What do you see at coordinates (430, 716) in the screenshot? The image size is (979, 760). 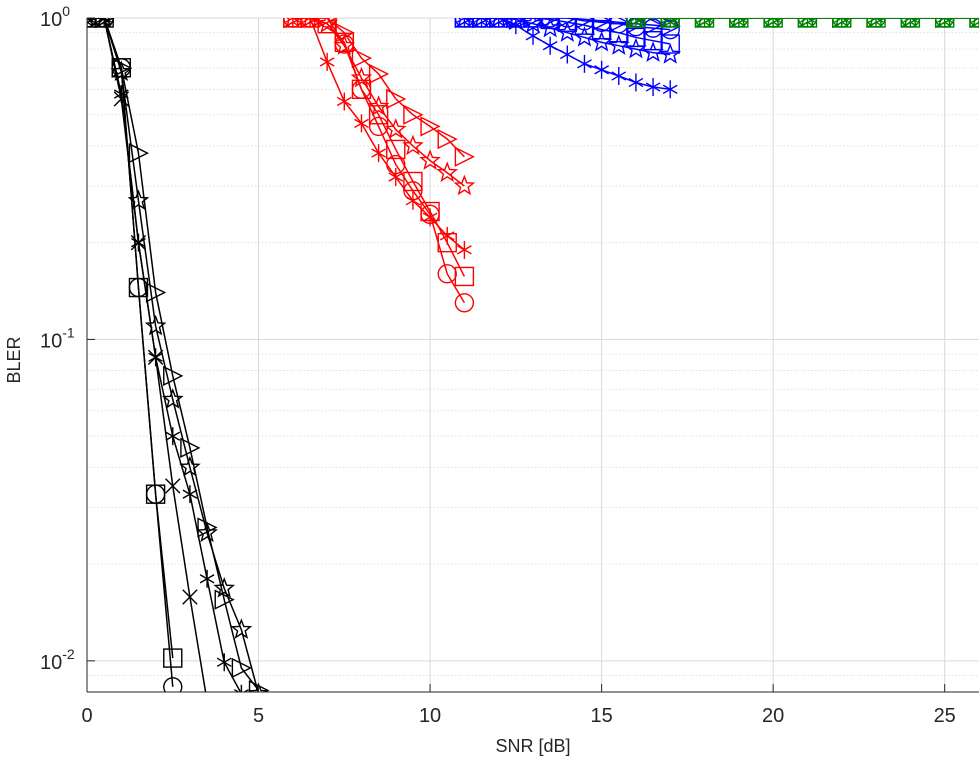 I see `x-tick-label: 10` at bounding box center [430, 716].